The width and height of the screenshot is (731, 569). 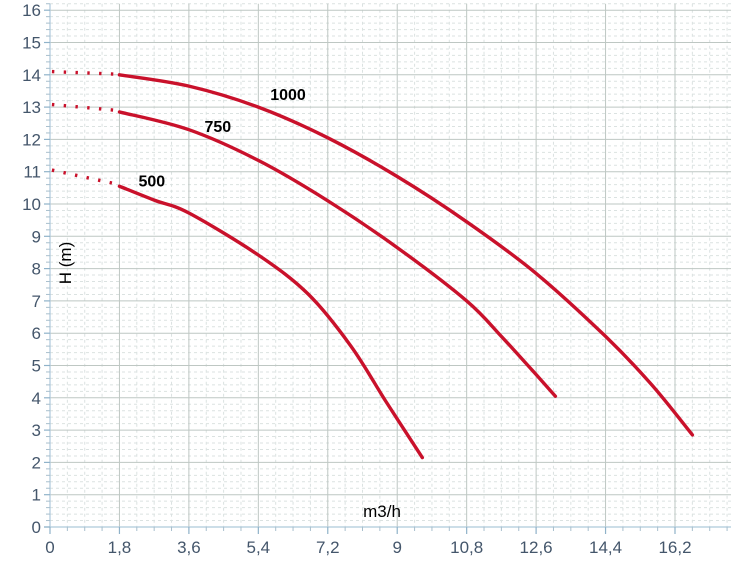 I want to click on x-tick-label: 7,2, so click(x=328, y=547).